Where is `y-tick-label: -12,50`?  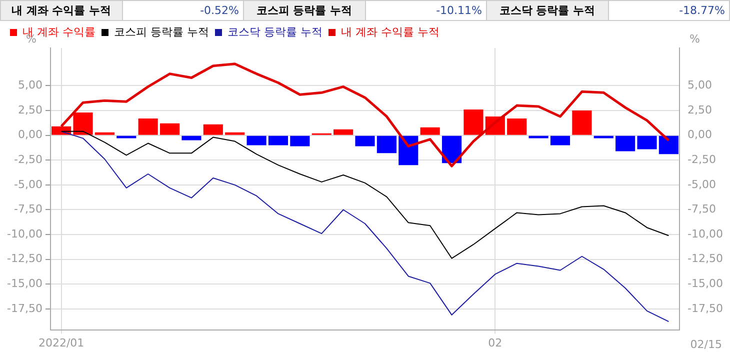 y-tick-label: -12,50 is located at coordinates (24, 259).